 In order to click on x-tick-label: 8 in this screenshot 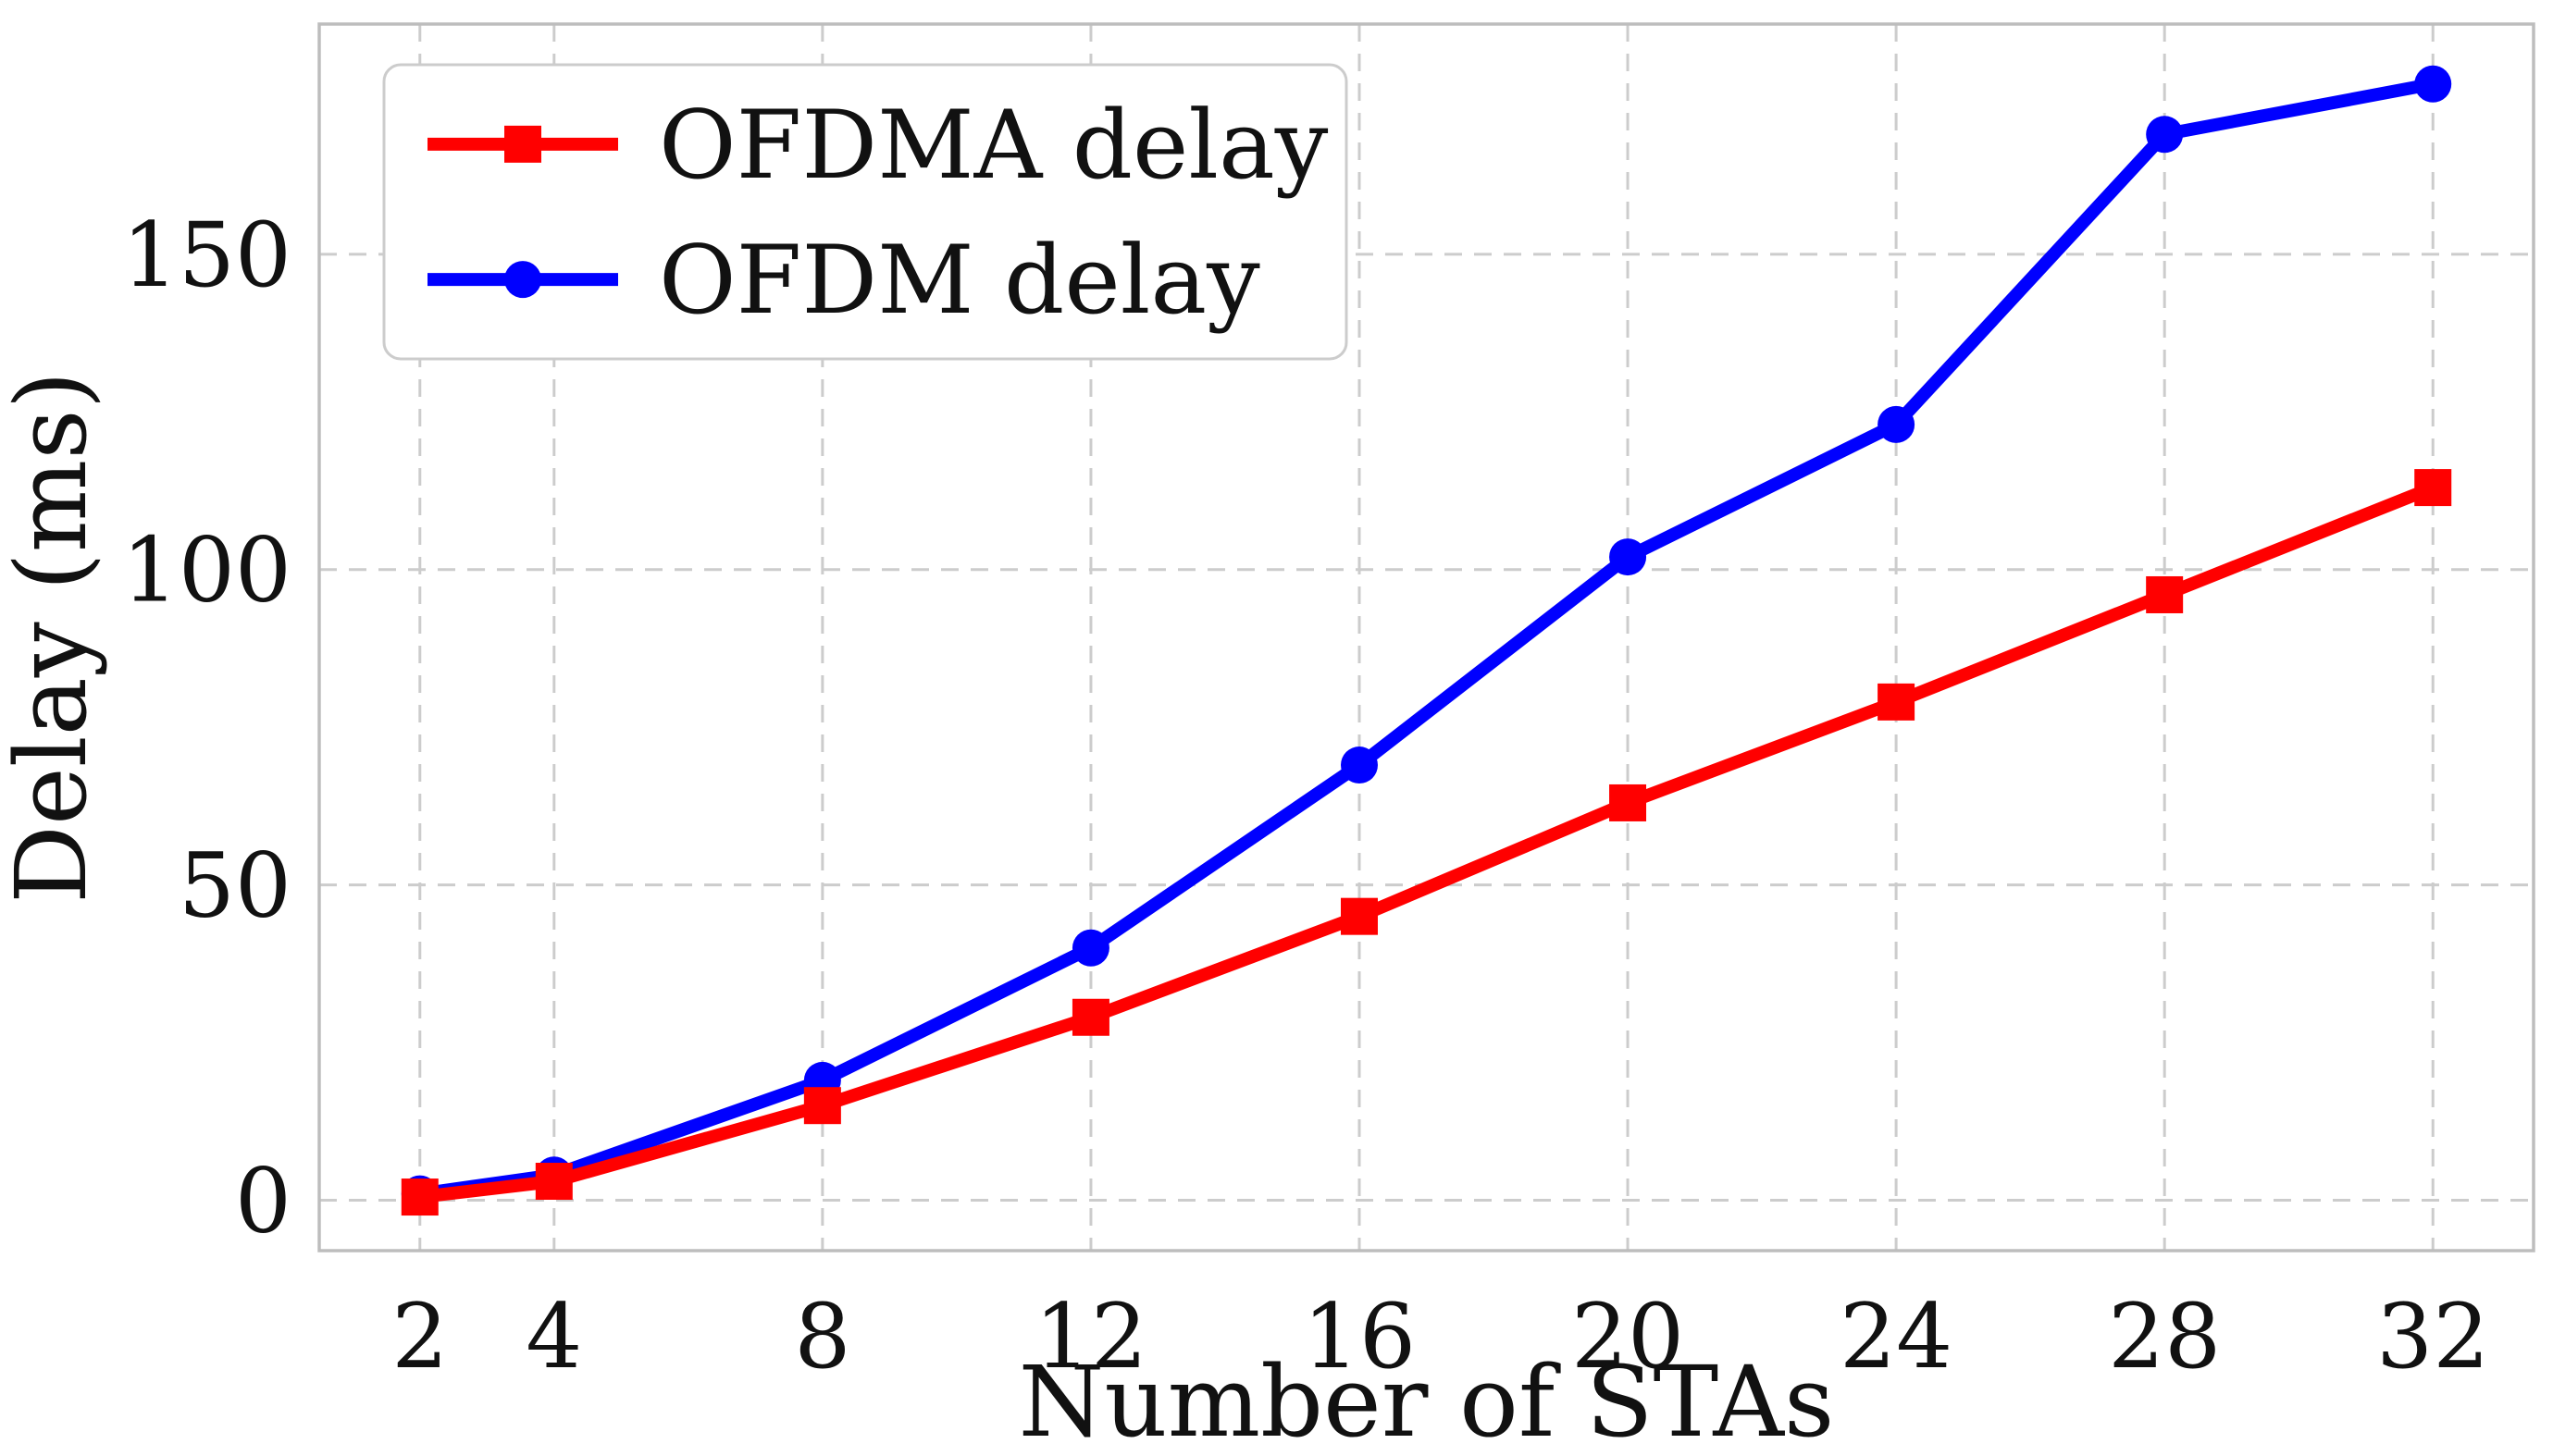, I will do `click(822, 1336)`.